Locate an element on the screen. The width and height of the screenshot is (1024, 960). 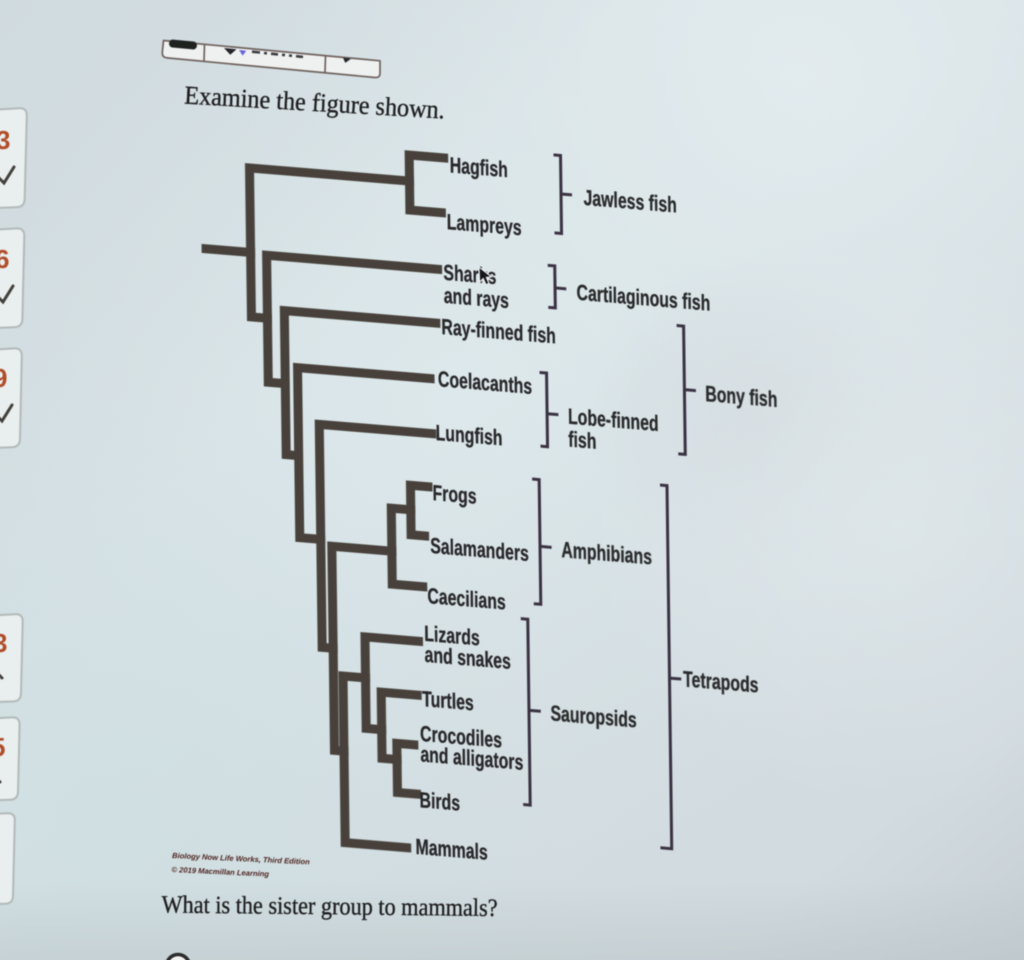
svg-text: and rays is located at coordinates (476, 298).